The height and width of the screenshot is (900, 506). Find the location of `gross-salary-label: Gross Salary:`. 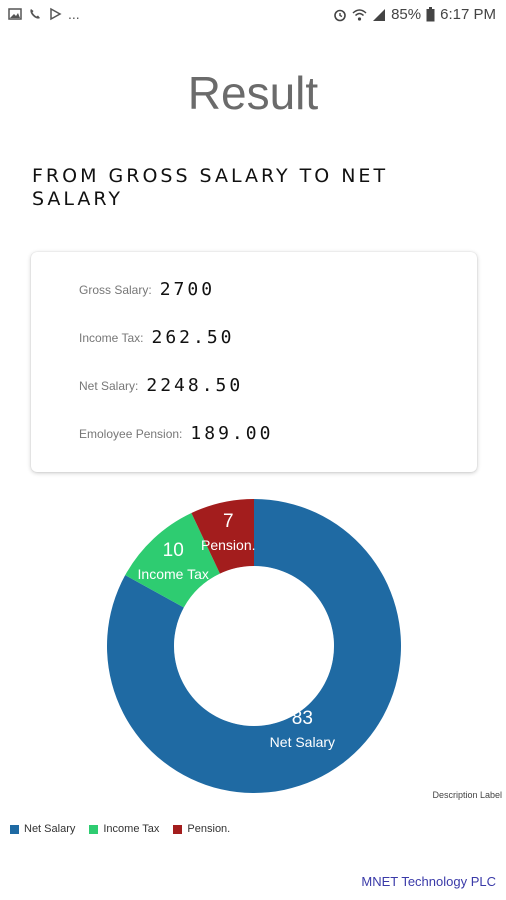

gross-salary-label: Gross Salary: is located at coordinates (115, 289).